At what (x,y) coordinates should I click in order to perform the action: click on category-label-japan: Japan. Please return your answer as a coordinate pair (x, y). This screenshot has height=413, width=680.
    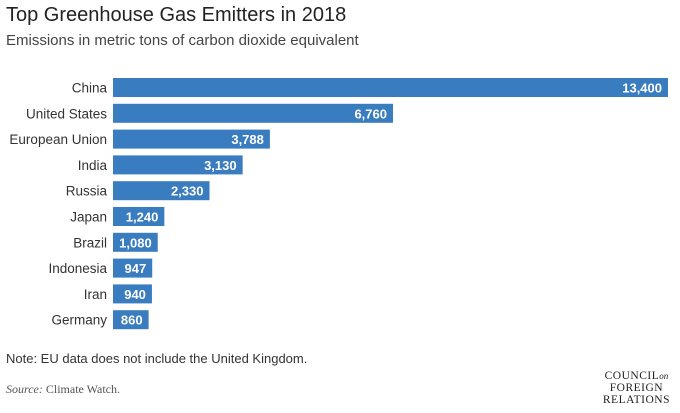
    Looking at the image, I should click on (88, 217).